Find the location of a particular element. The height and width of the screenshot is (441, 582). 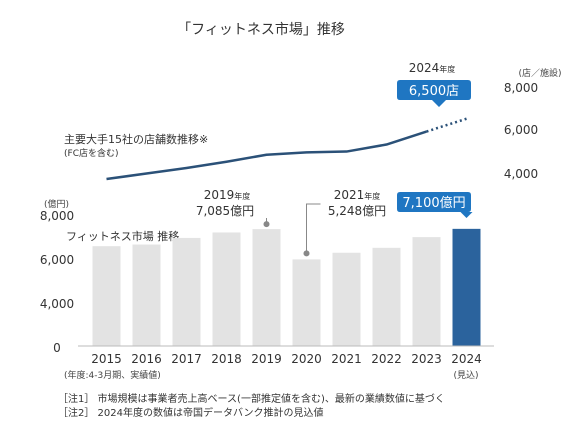

line-series-label: 主要大手15社の店舗数推移※ is located at coordinates (136, 139).